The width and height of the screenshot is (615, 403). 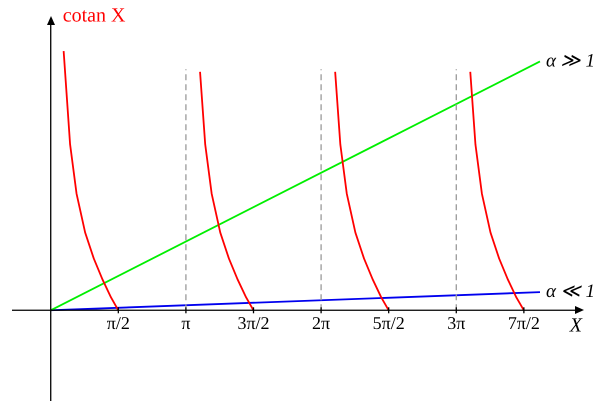 I want to click on x-tick-label: 3π, so click(x=456, y=322).